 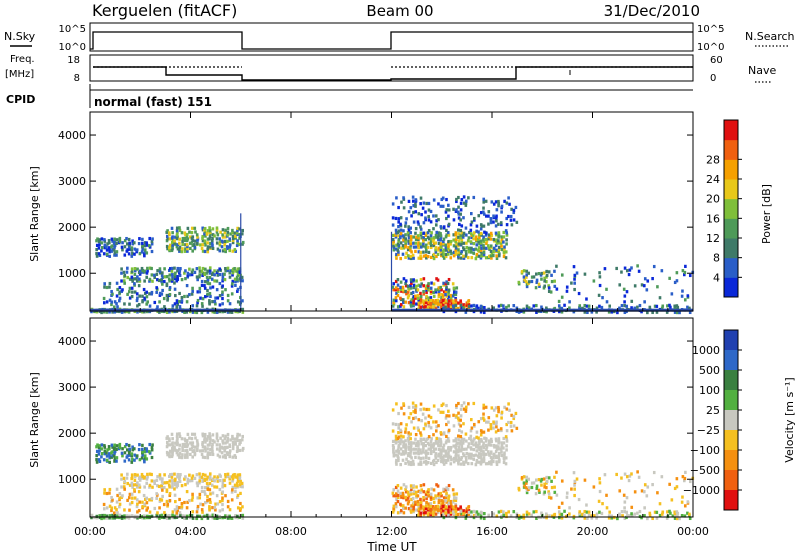 What do you see at coordinates (73, 60) in the screenshot?
I see `freq-tick-top: 18` at bounding box center [73, 60].